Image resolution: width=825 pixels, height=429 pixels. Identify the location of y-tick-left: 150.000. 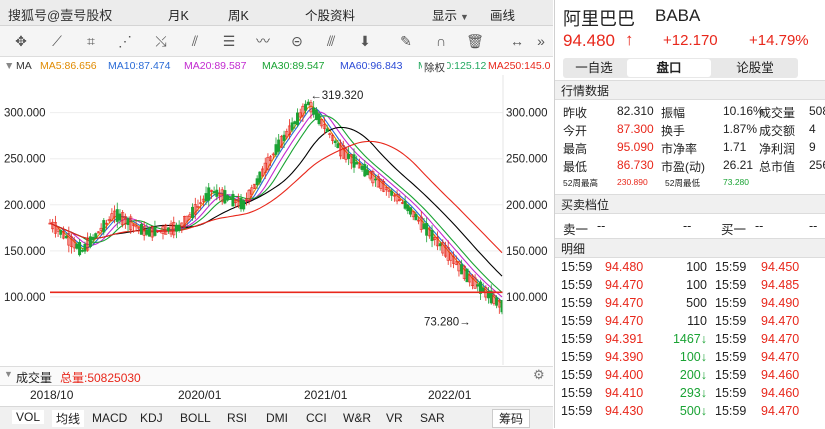
(25, 252).